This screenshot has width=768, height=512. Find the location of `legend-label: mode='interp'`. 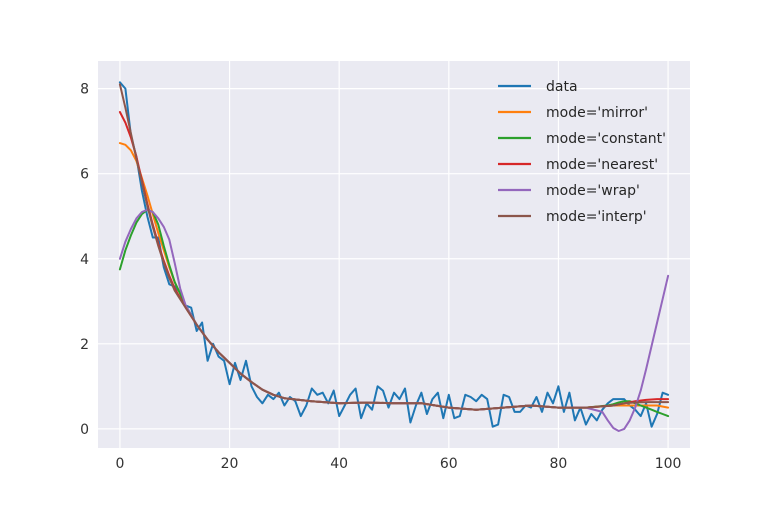

legend-label: mode='interp' is located at coordinates (596, 217).